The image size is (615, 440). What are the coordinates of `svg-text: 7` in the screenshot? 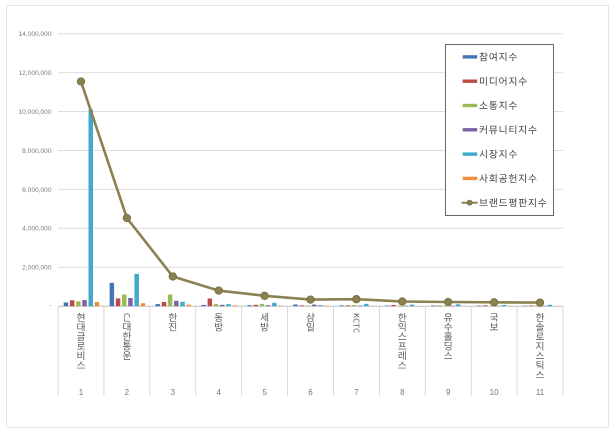 It's located at (356, 392).